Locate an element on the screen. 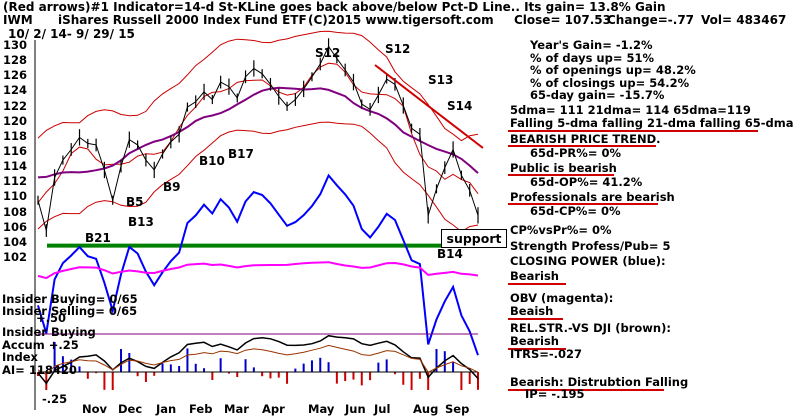 Image resolution: width=800 pixels, height=417 pixels. signal-s12a: S12 is located at coordinates (328, 53).